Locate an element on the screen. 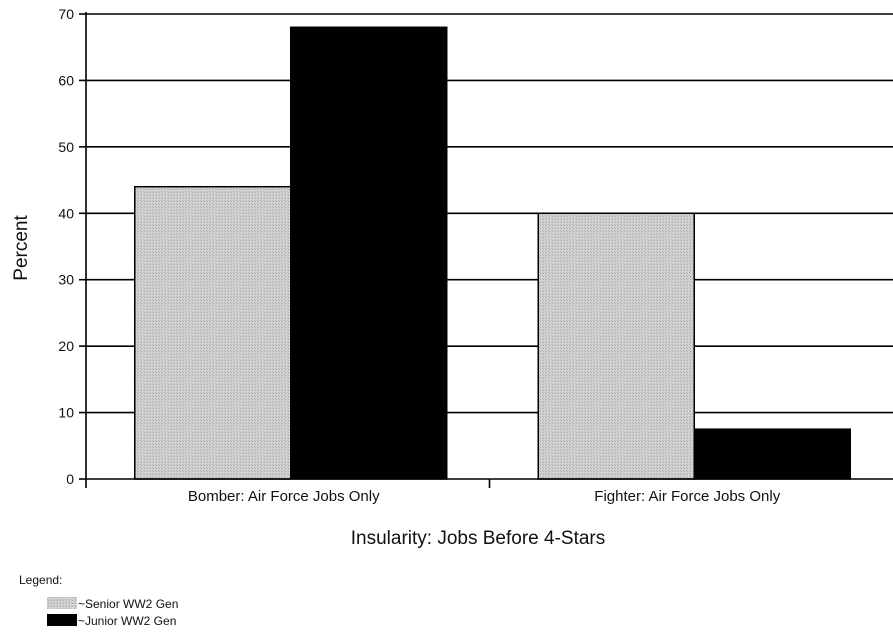 This screenshot has width=893, height=637. legend: Legend: ~Senior WW2 Gen ~Junior WW2 Gen is located at coordinates (98, 600).